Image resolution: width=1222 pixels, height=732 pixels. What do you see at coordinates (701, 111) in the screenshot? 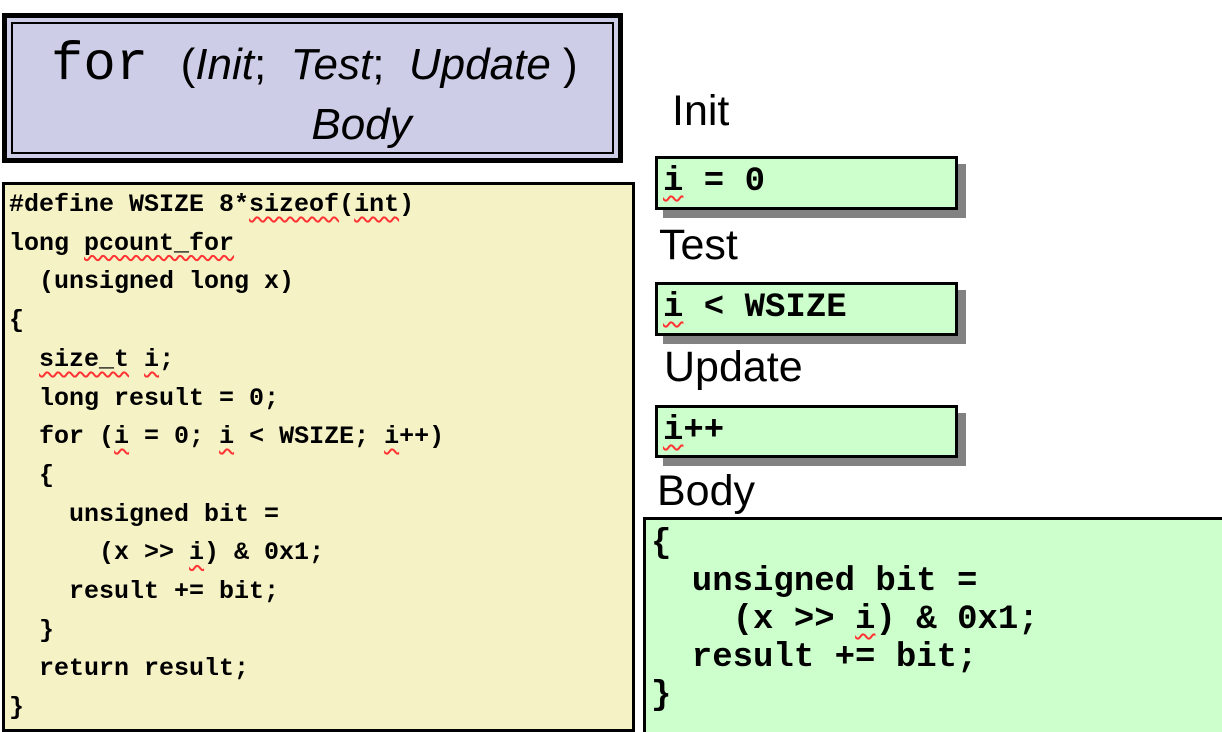
I see `init-label: Init` at bounding box center [701, 111].